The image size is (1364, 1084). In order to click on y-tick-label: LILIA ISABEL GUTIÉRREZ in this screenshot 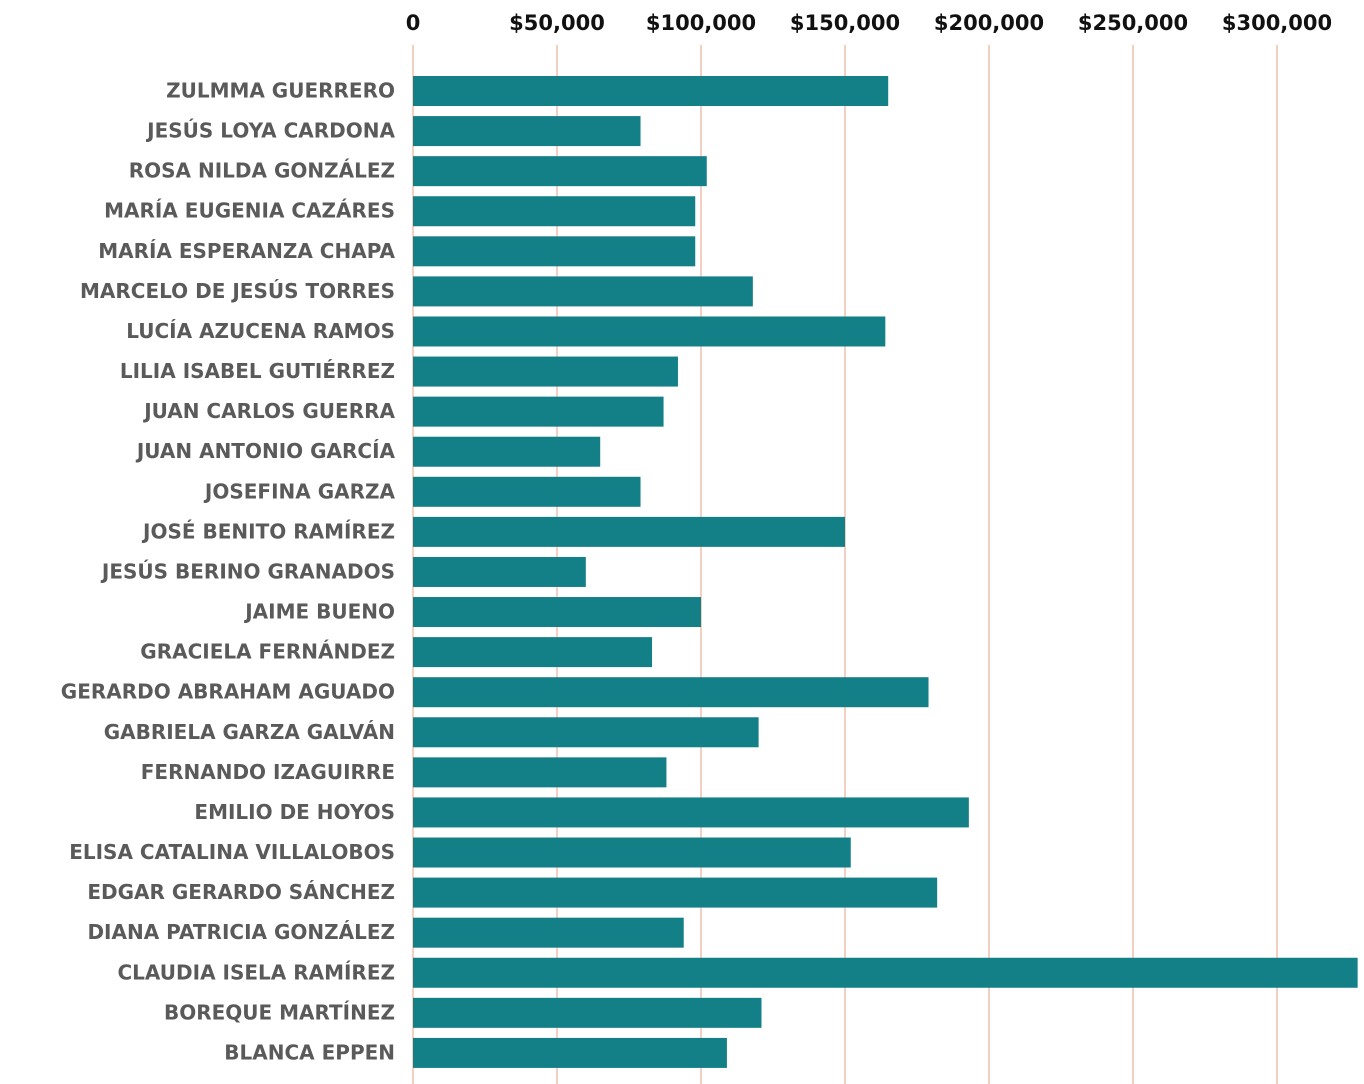, I will do `click(257, 371)`.